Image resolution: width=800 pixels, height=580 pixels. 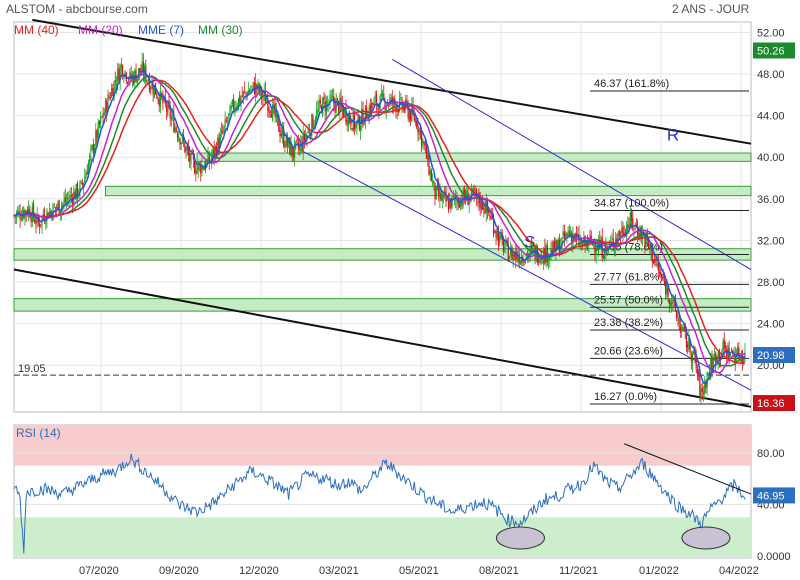 What do you see at coordinates (711, 9) in the screenshot?
I see `period-label: 2 ANS - JOUR` at bounding box center [711, 9].